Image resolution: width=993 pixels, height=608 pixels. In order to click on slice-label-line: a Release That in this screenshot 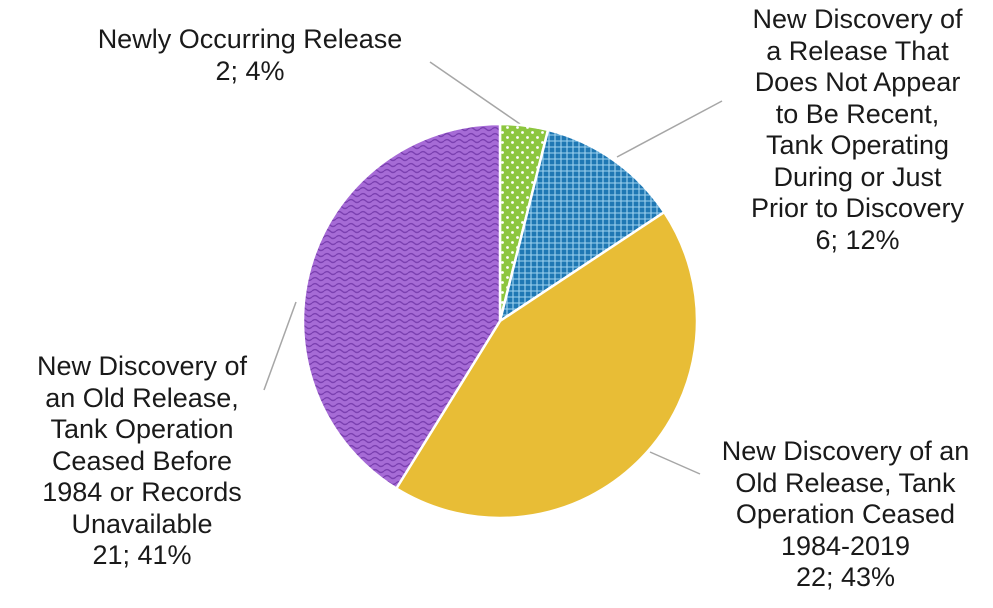, I will do `click(857, 50)`.